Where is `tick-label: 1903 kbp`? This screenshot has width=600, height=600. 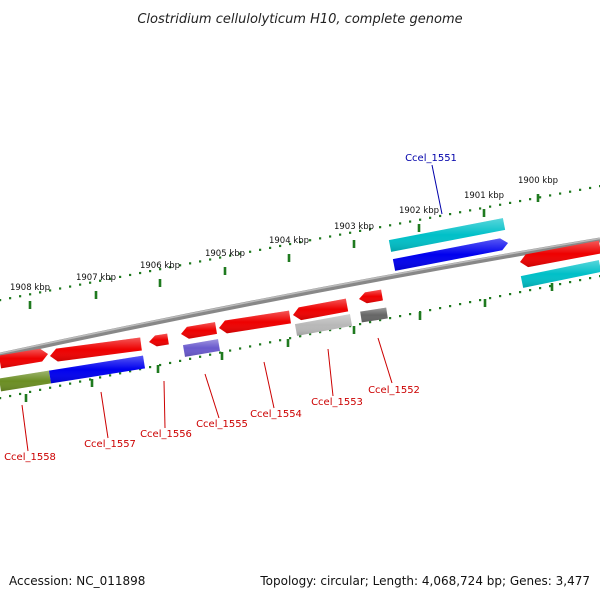
tick-label: 1903 kbp is located at coordinates (354, 227).